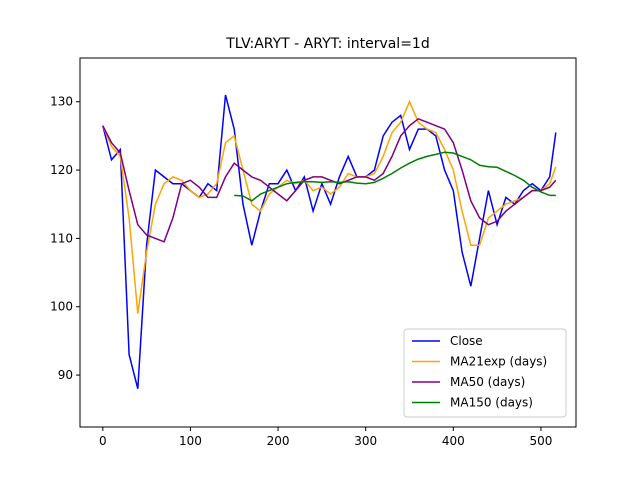  Describe the element at coordinates (487, 382) in the screenshot. I see `legend-label: MA50 (days)` at that location.